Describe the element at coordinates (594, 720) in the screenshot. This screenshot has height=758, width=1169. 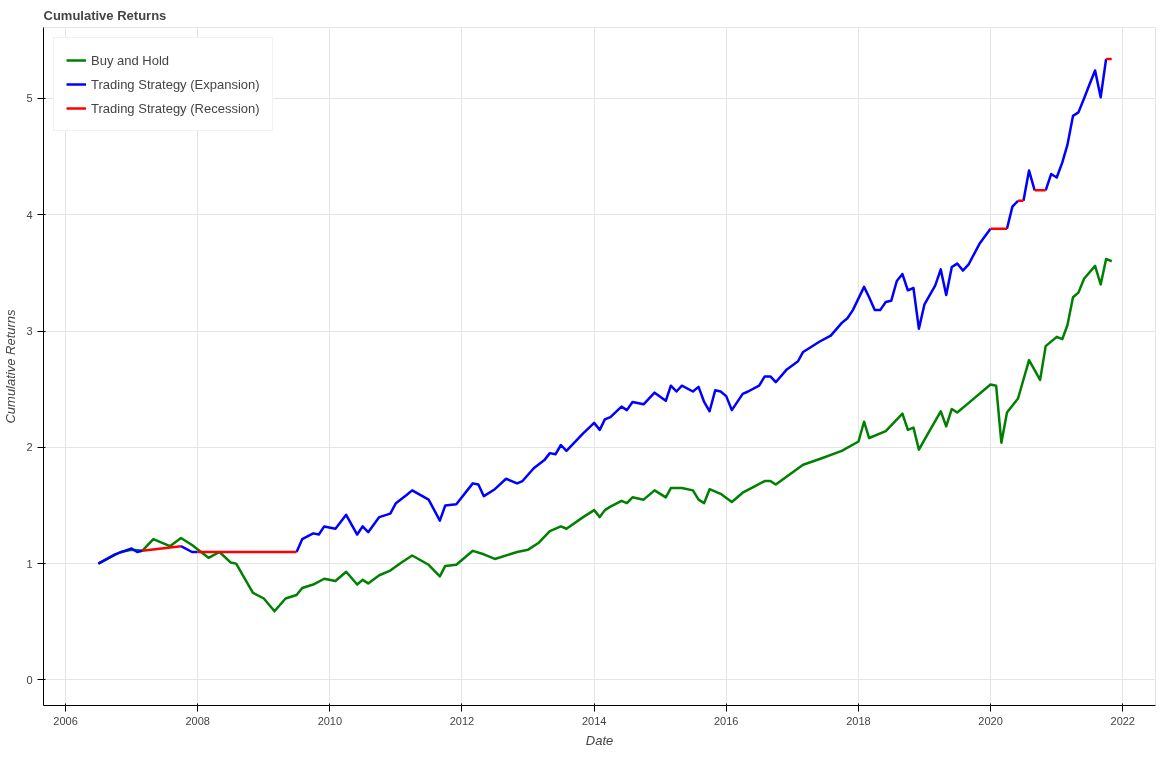
I see `x-tick-label: 2014` at that location.